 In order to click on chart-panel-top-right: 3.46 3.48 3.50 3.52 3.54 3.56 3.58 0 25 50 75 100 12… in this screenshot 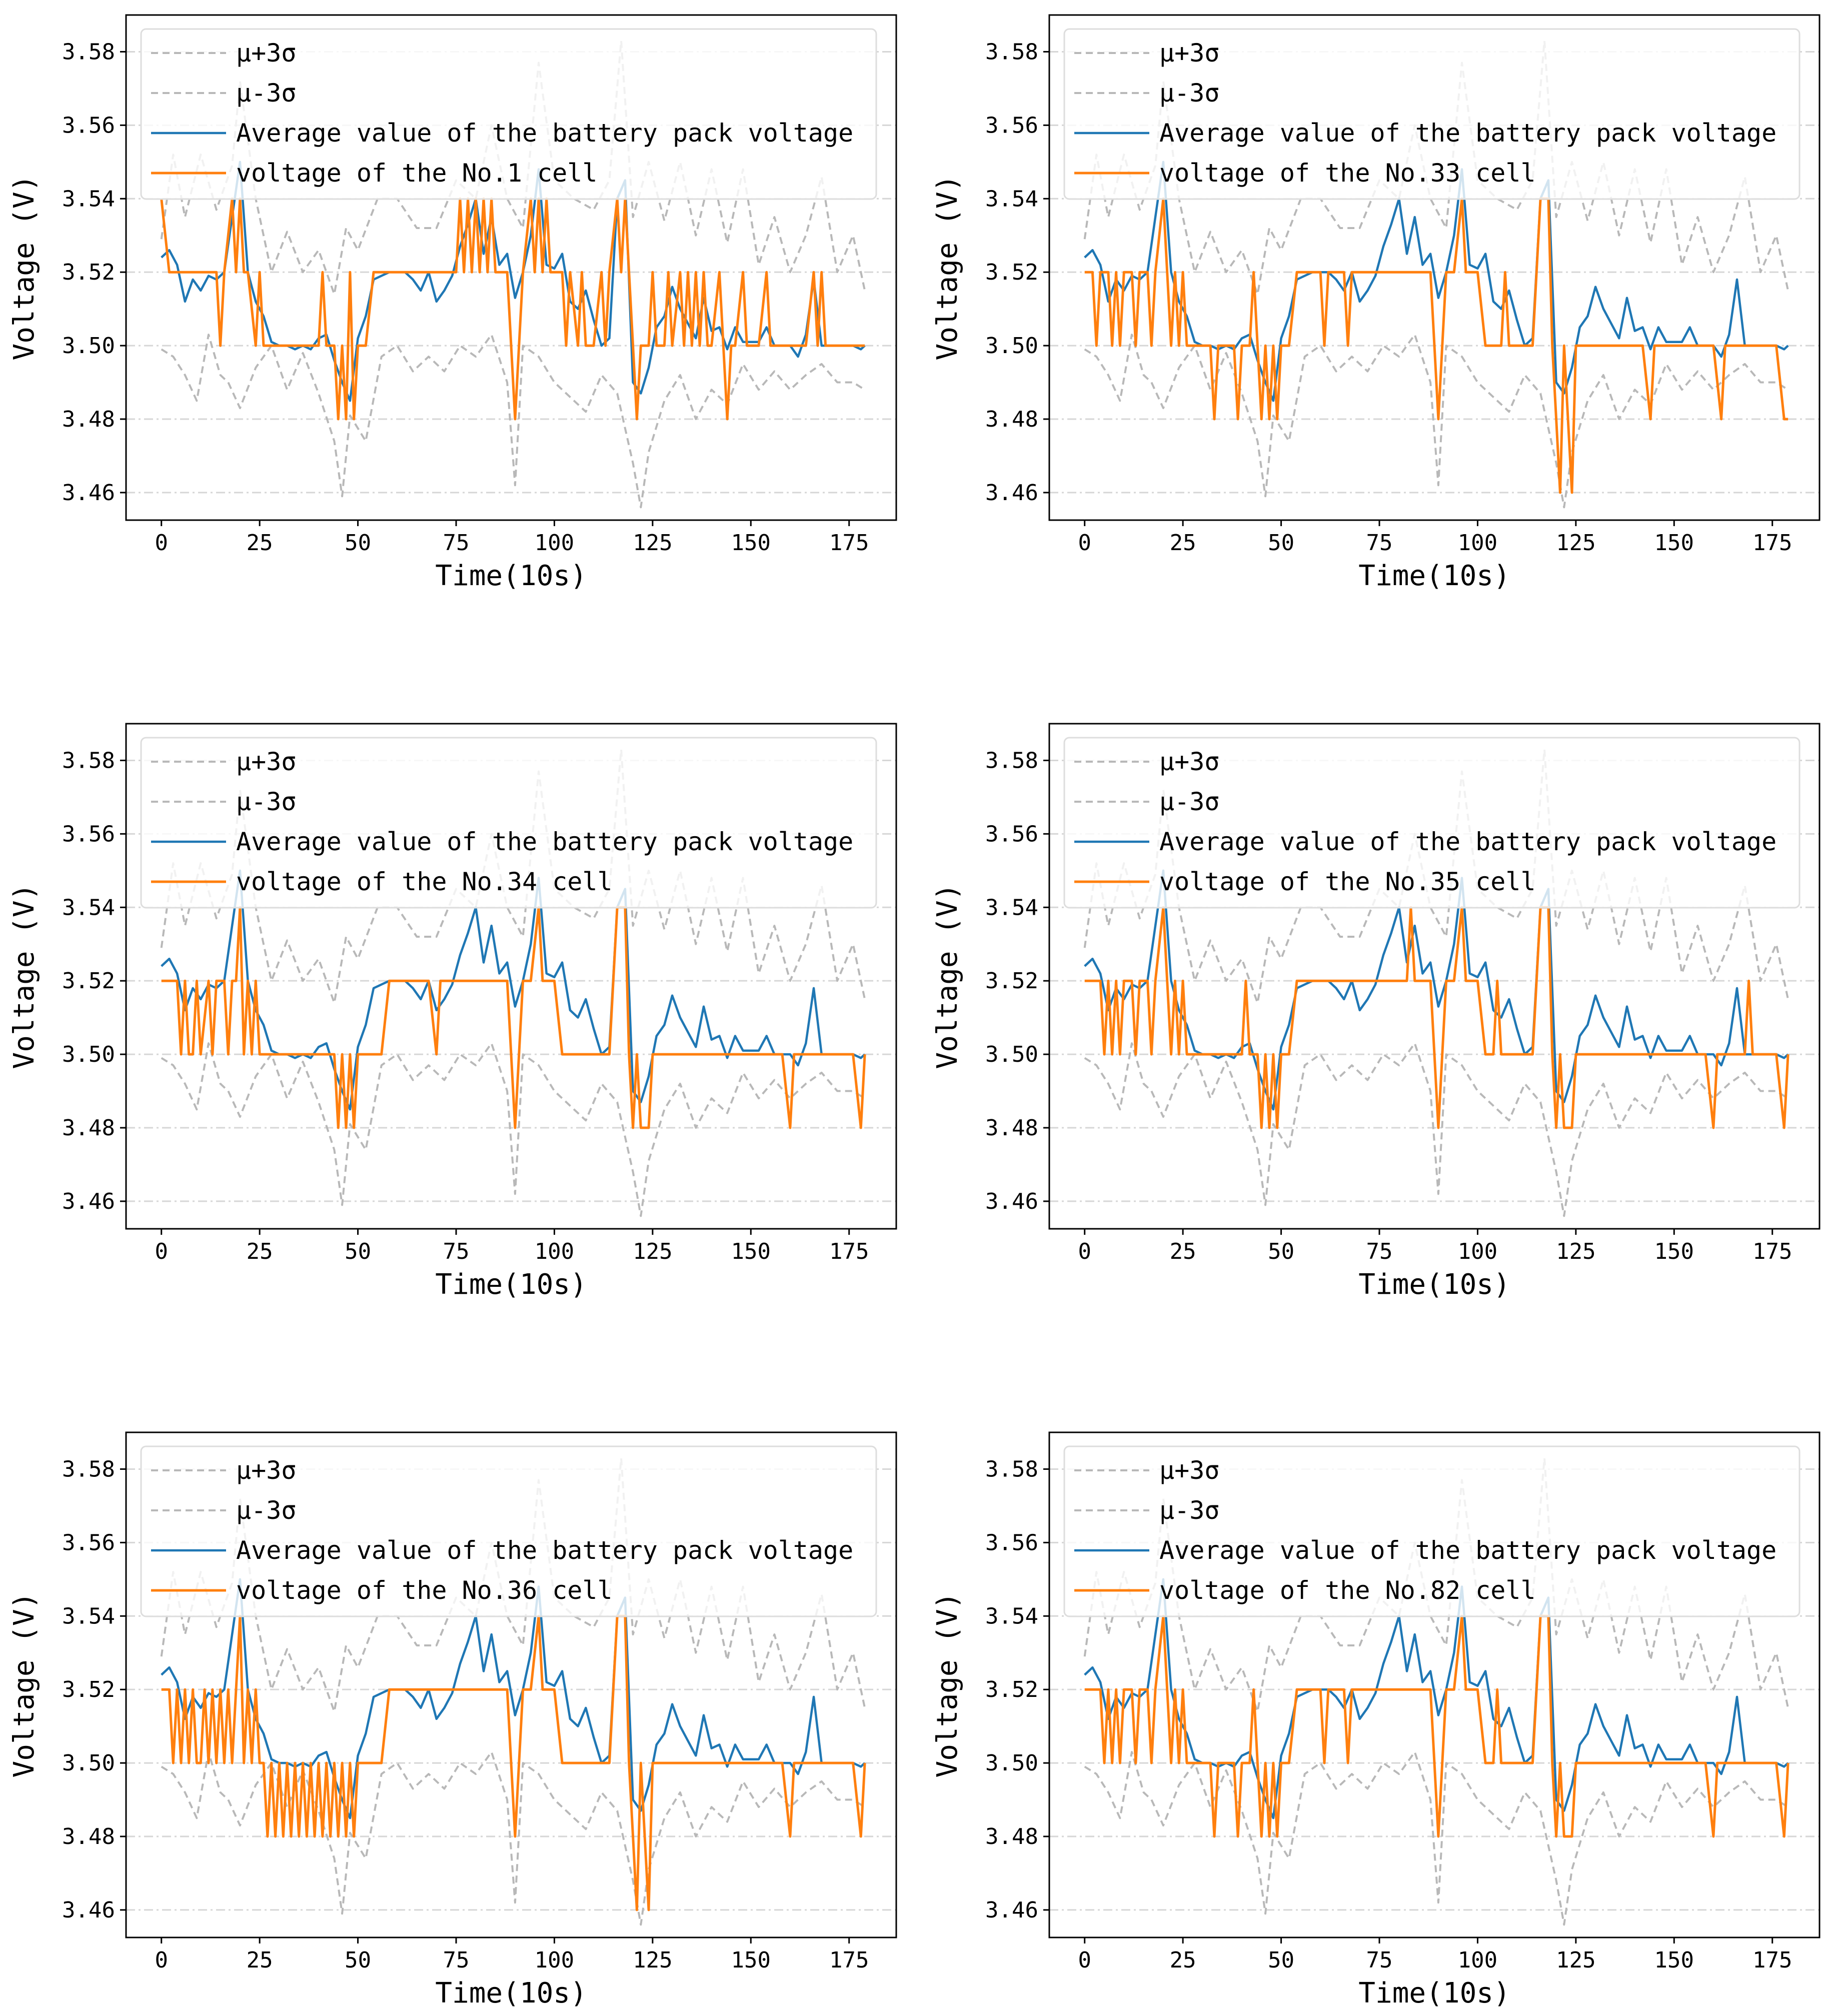, I will do `click(1375, 303)`.